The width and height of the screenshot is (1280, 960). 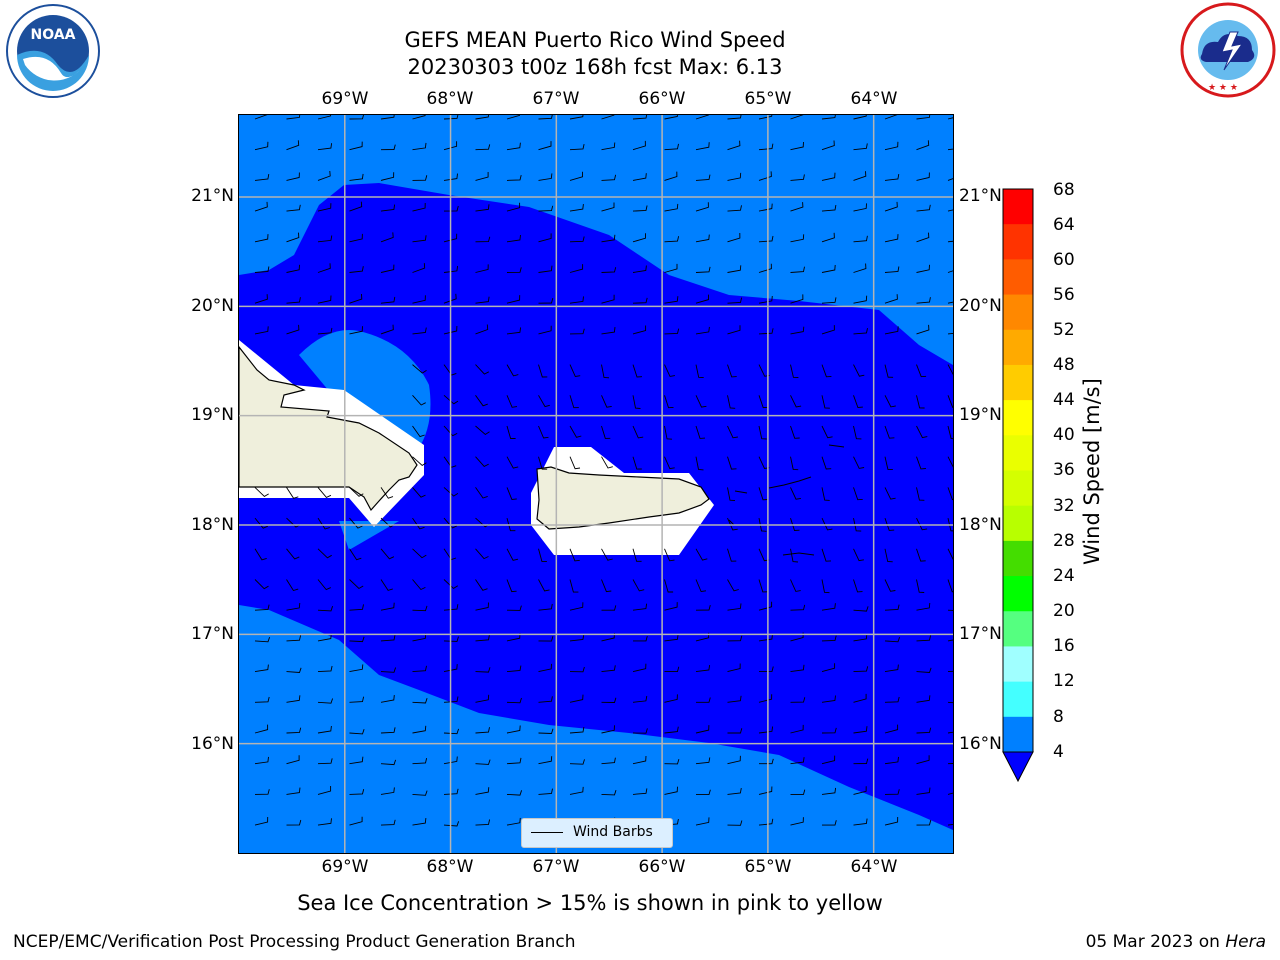 What do you see at coordinates (328, 429) in the screenshot?
I see `hispaniola-land` at bounding box center [328, 429].